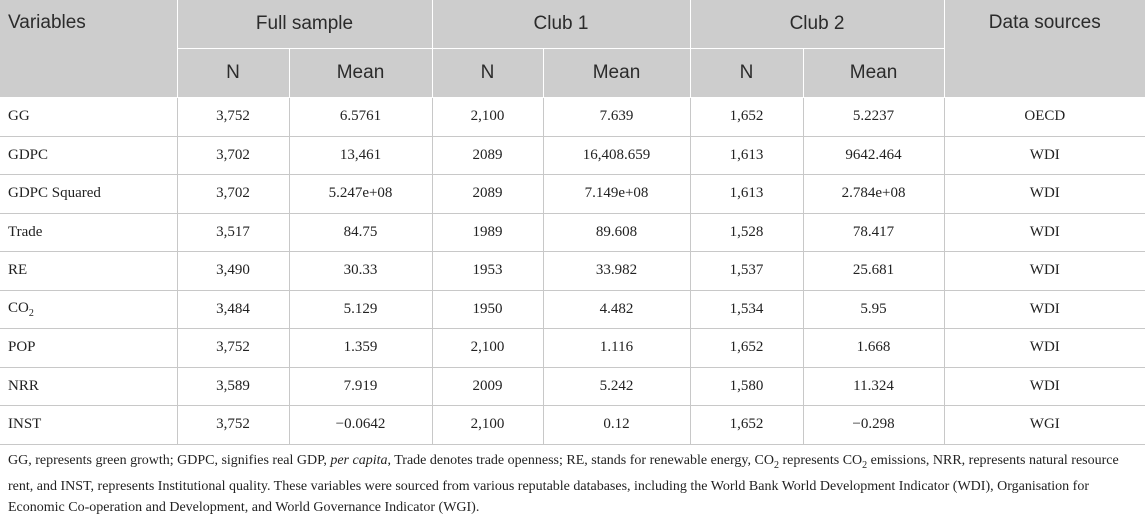 The image size is (1145, 518). What do you see at coordinates (1044, 117) in the screenshot?
I see `cell-source: OECD` at bounding box center [1044, 117].